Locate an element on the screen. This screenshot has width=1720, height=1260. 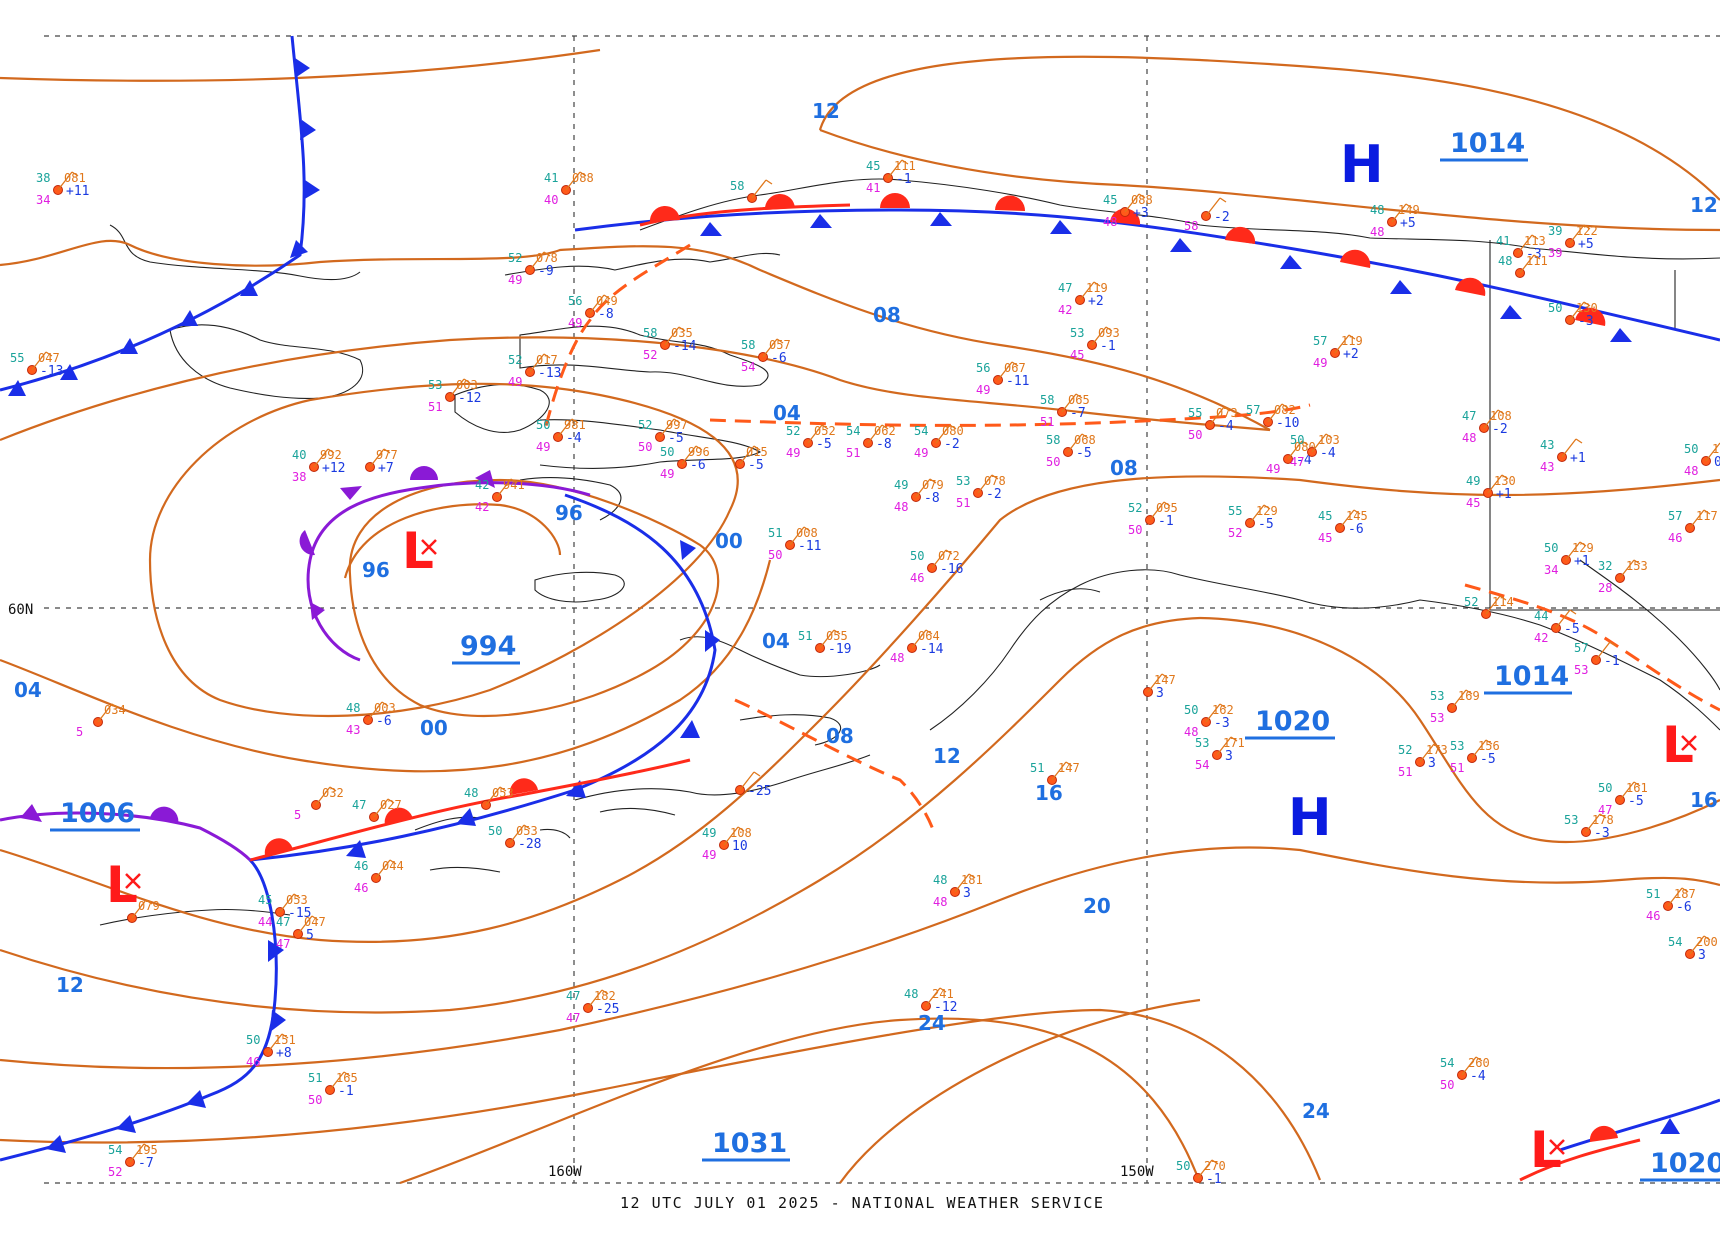
station-temperature: 54 is located at coordinates (853, 431).